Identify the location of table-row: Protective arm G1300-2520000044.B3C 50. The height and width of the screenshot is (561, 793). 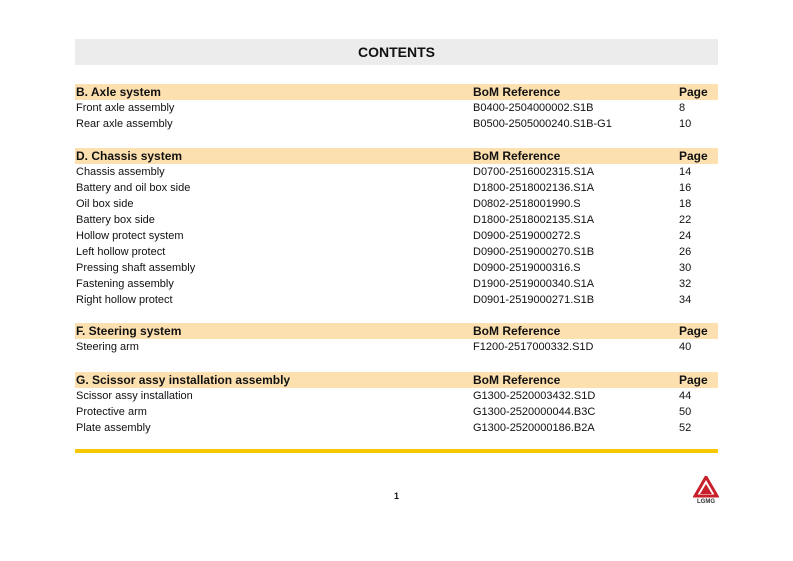
(396, 412).